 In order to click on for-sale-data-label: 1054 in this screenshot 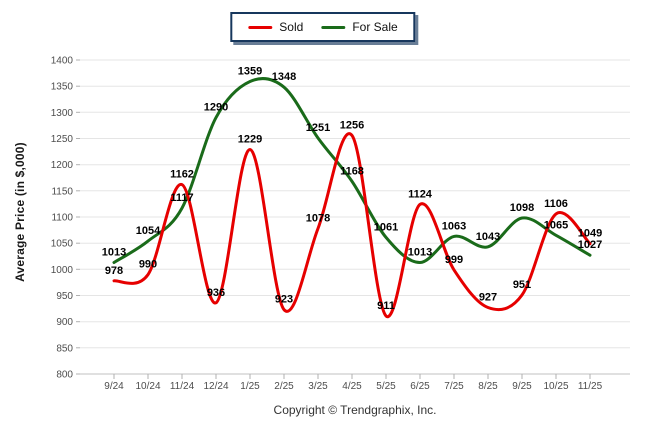, I will do `click(148, 231)`.